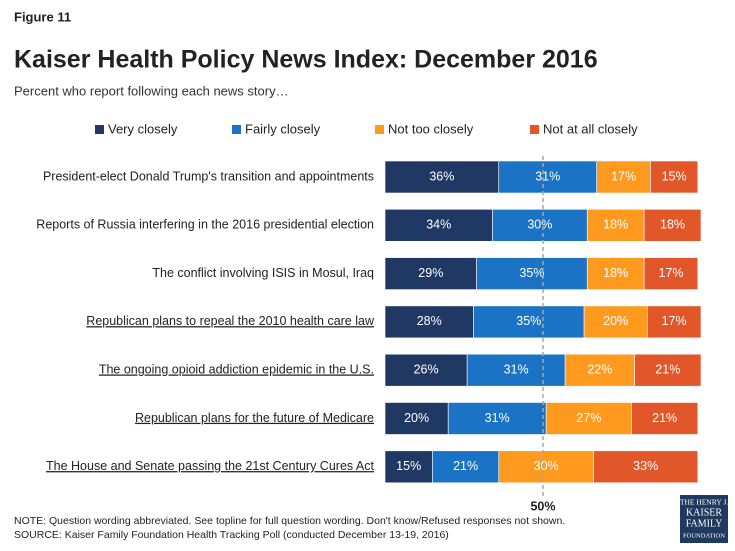 Image resolution: width=735 pixels, height=551 pixels. Describe the element at coordinates (590, 128) in the screenshot. I see `legend-label: Not at all closely` at that location.